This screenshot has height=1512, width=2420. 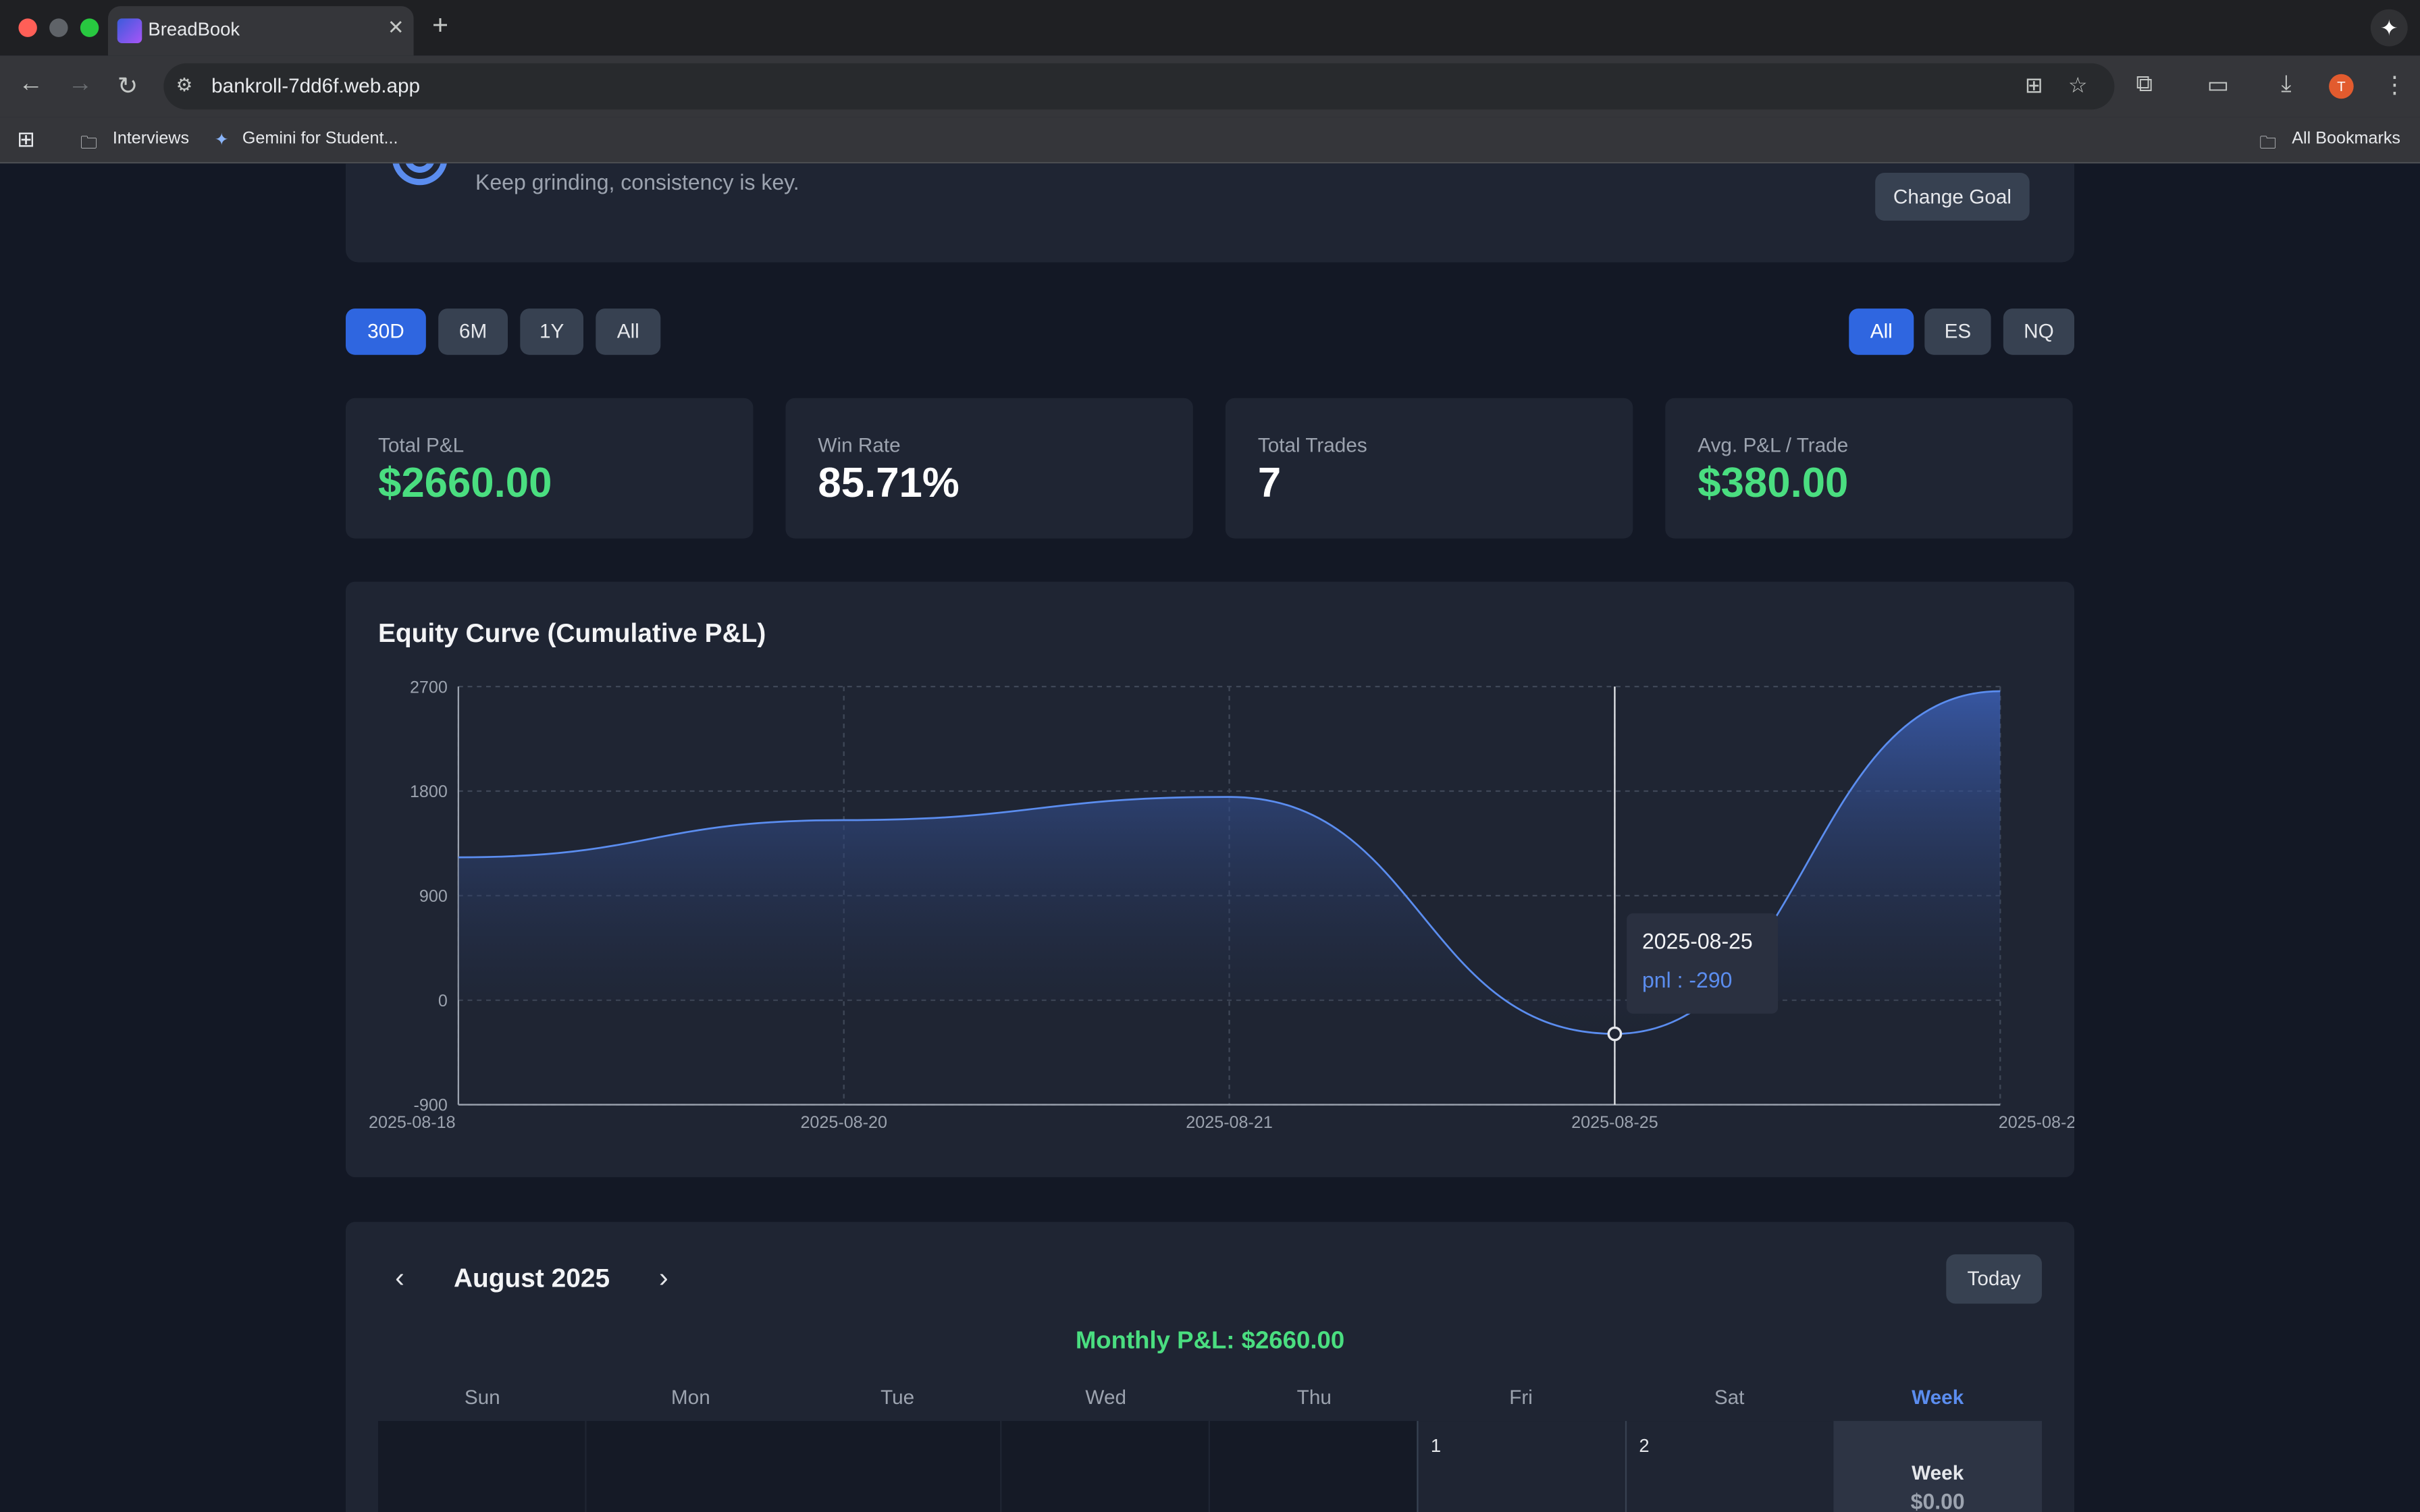 What do you see at coordinates (2346, 139) in the screenshot?
I see `all-bookmarks: All Bookmarks` at bounding box center [2346, 139].